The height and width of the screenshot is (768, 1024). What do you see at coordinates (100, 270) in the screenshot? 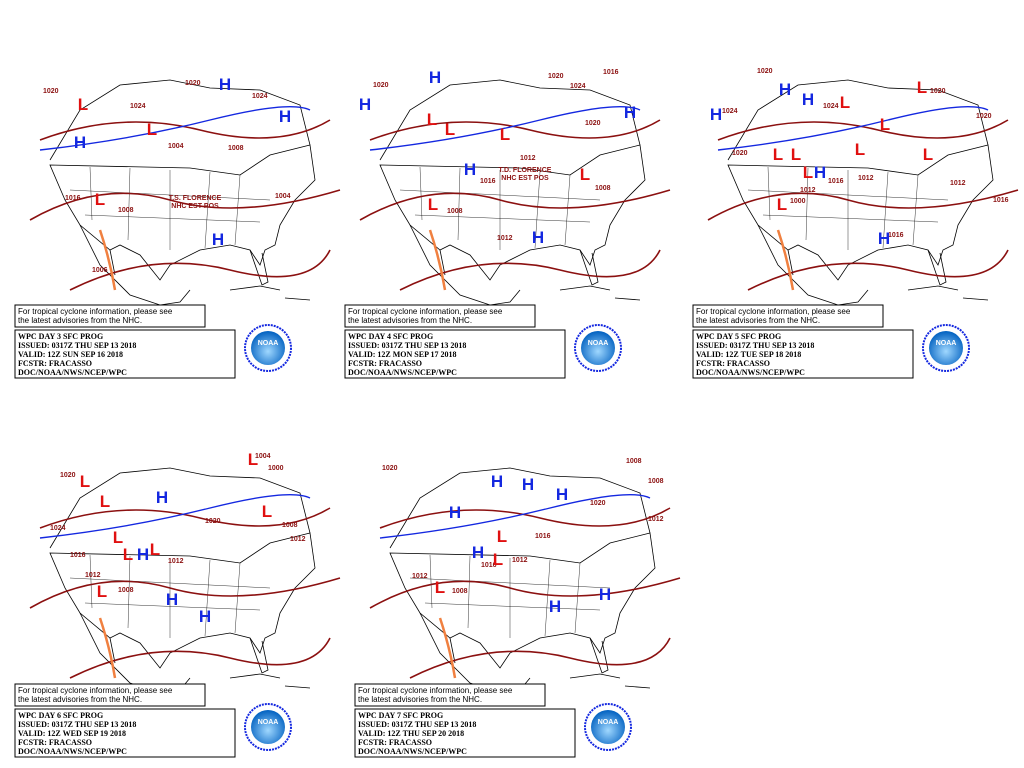
I see `isobar-label: 1006` at bounding box center [100, 270].